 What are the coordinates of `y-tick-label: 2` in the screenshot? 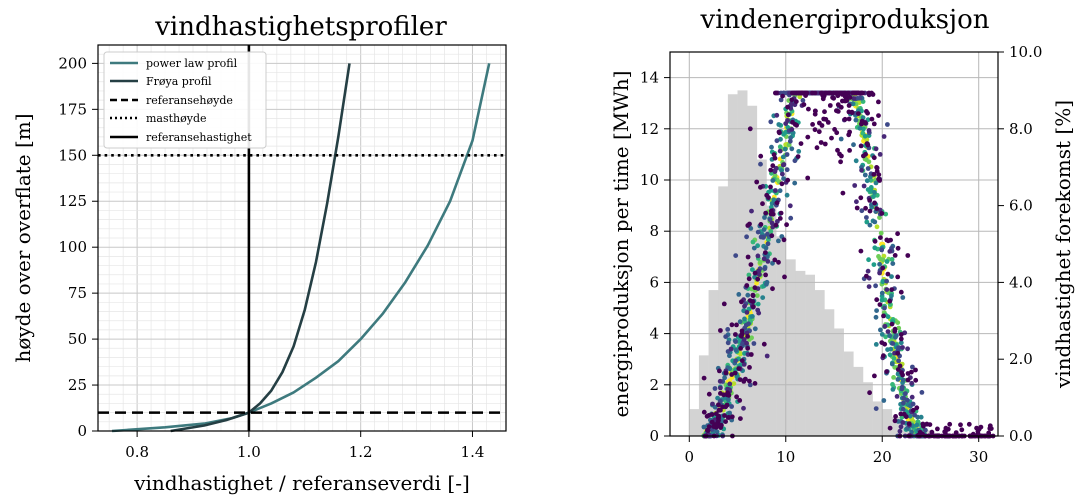 It's located at (654, 385).